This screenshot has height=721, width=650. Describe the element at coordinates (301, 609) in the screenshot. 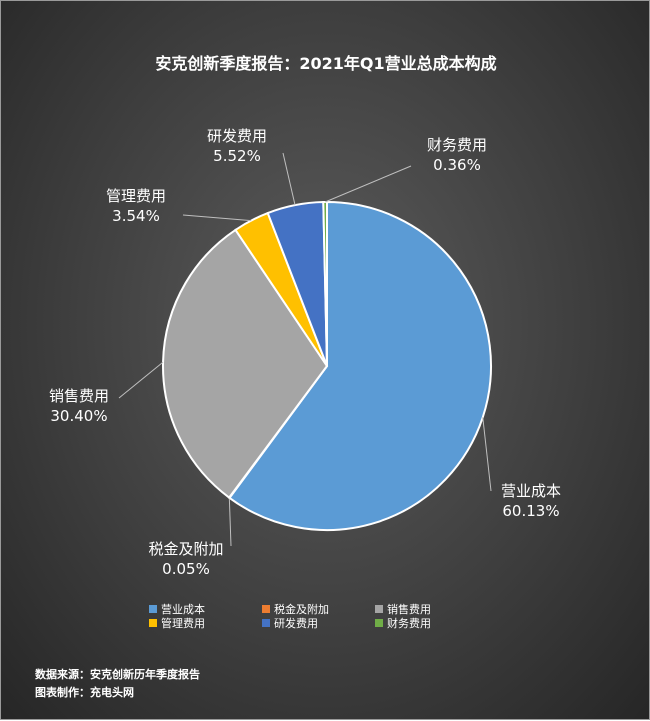

I see `legend-label: 税金及附加` at that location.